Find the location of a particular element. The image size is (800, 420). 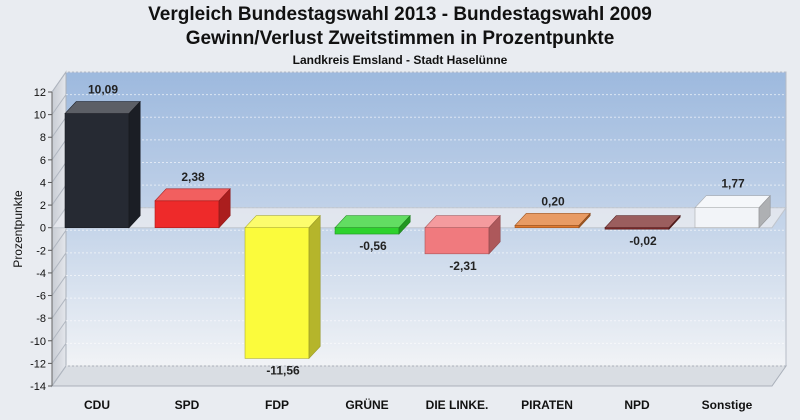

y-tick-label: -12 is located at coordinates (38, 364).